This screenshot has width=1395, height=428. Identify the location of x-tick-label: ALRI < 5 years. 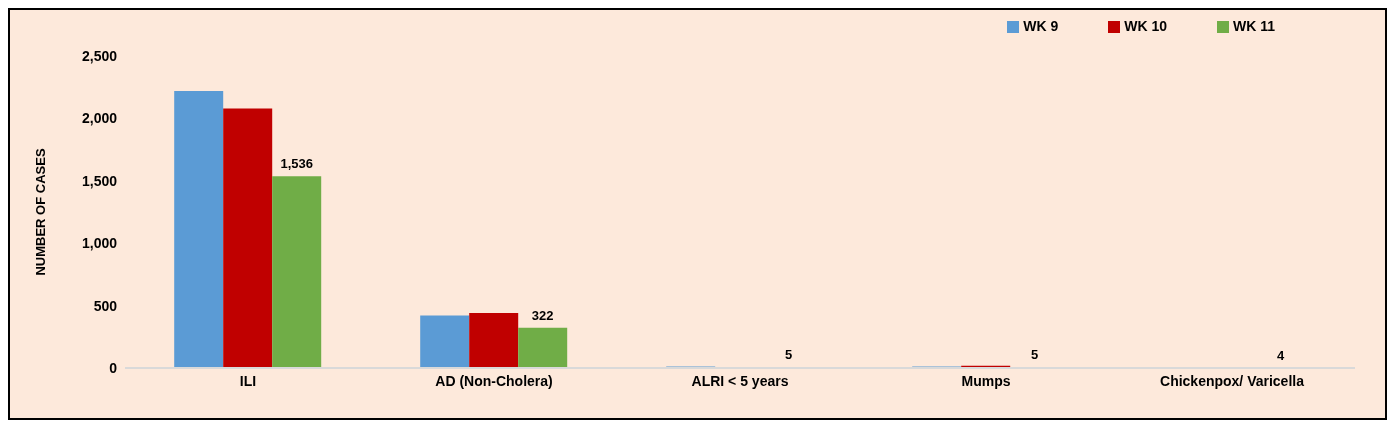
(740, 380).